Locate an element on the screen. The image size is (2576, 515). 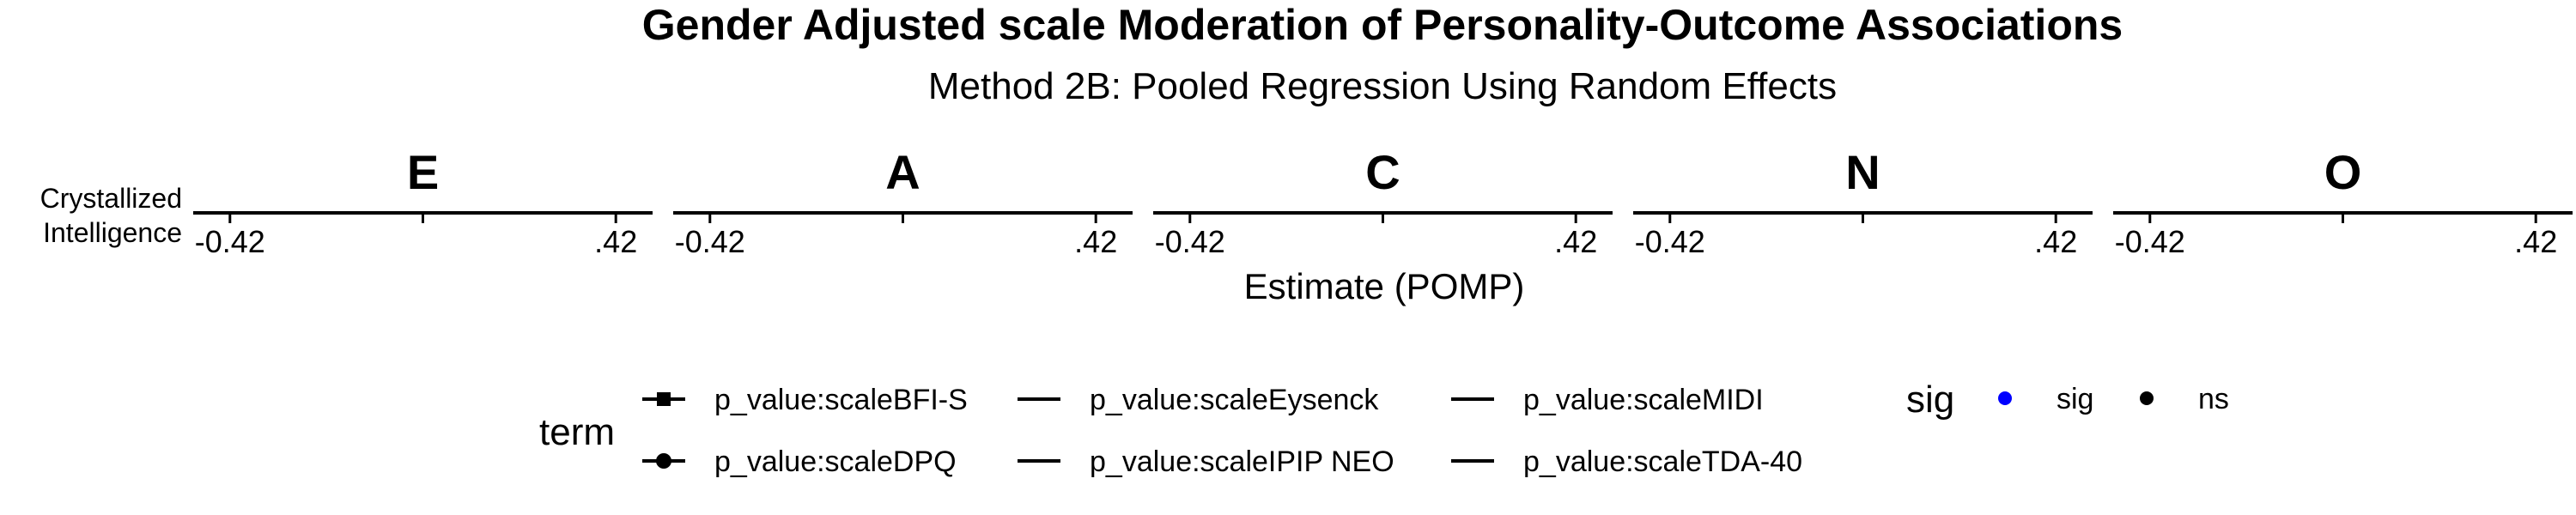
facet-panel-c: C -0.42 .42 is located at coordinates (1383, 202).